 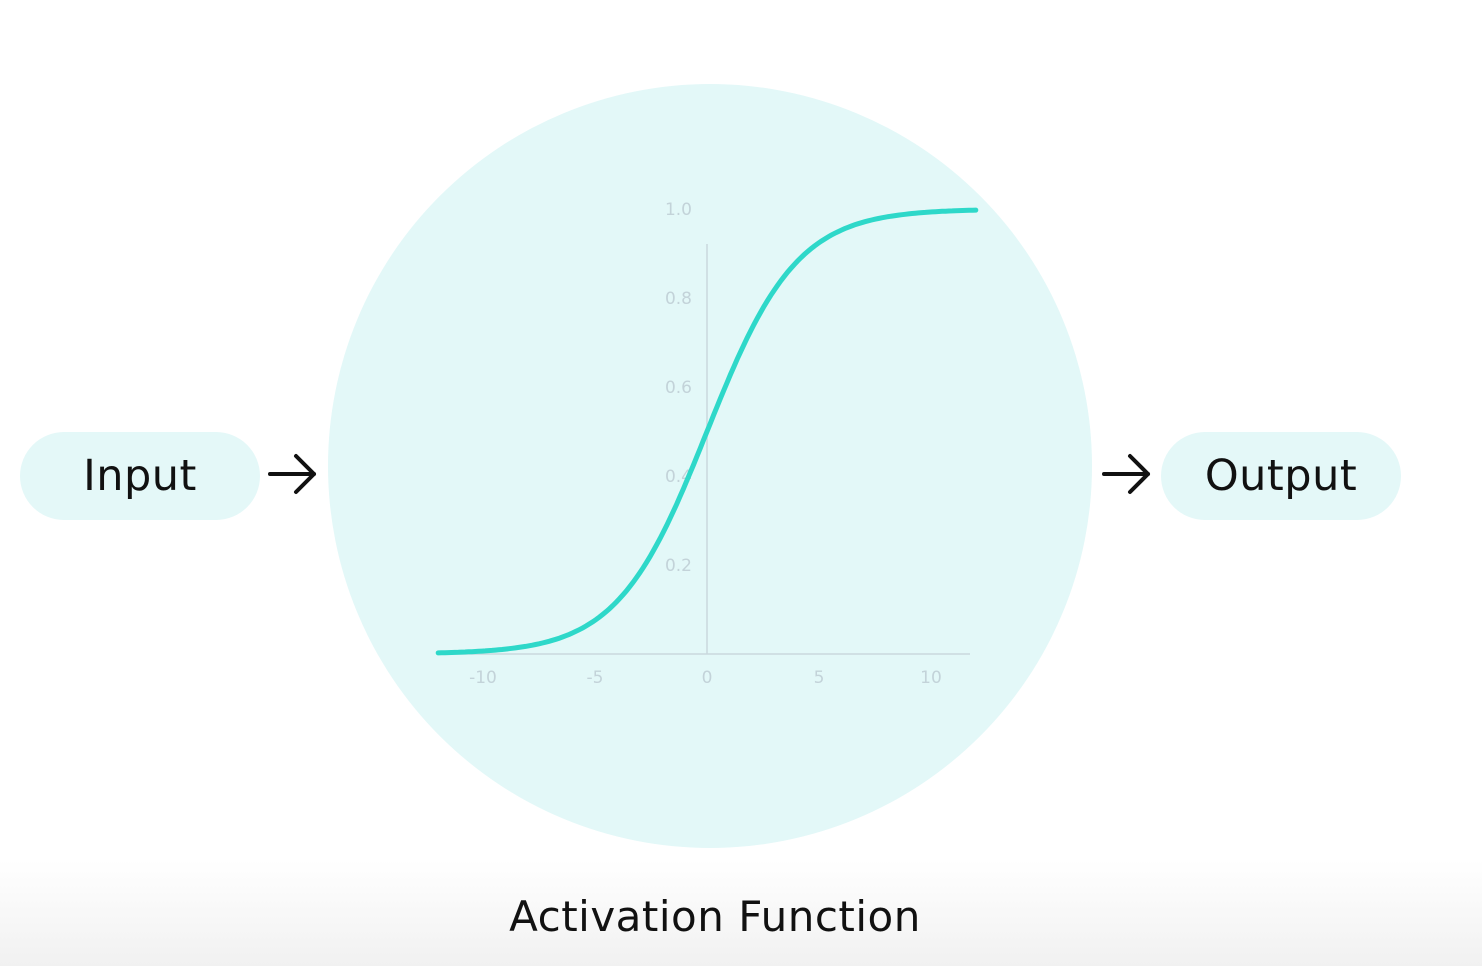 I want to click on y-tick-label: 0.6, so click(x=678, y=388).